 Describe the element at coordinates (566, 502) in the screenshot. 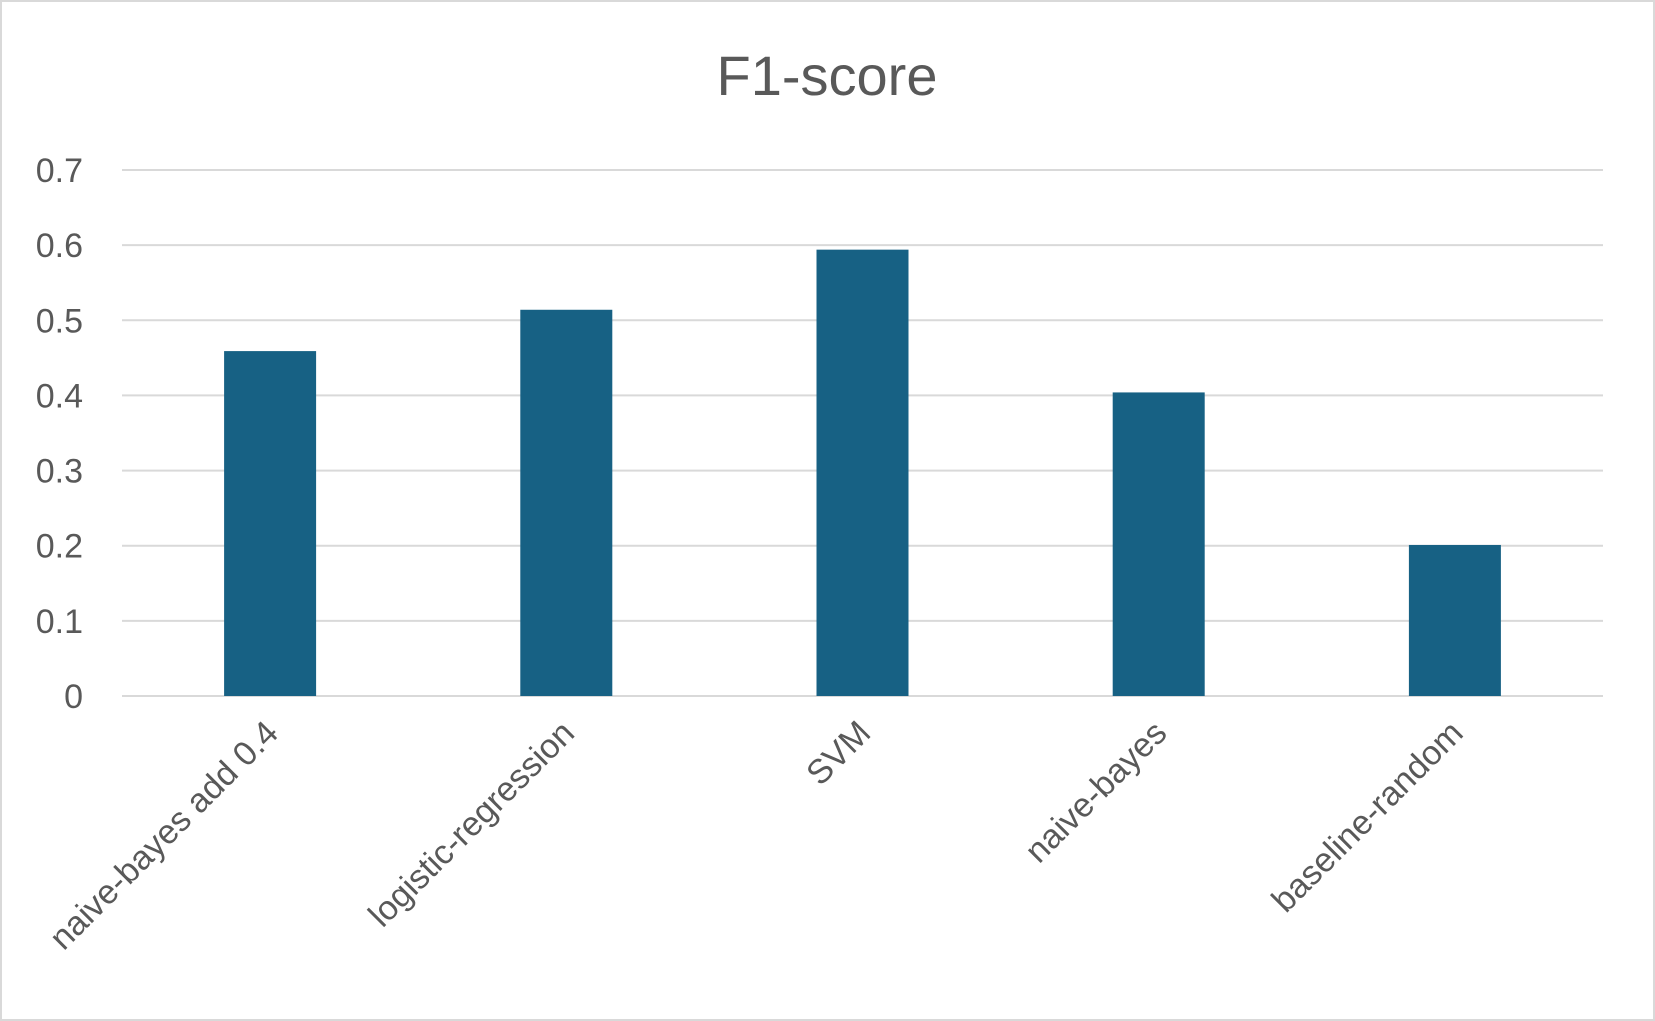

I see `bar-logistic-regression` at that location.